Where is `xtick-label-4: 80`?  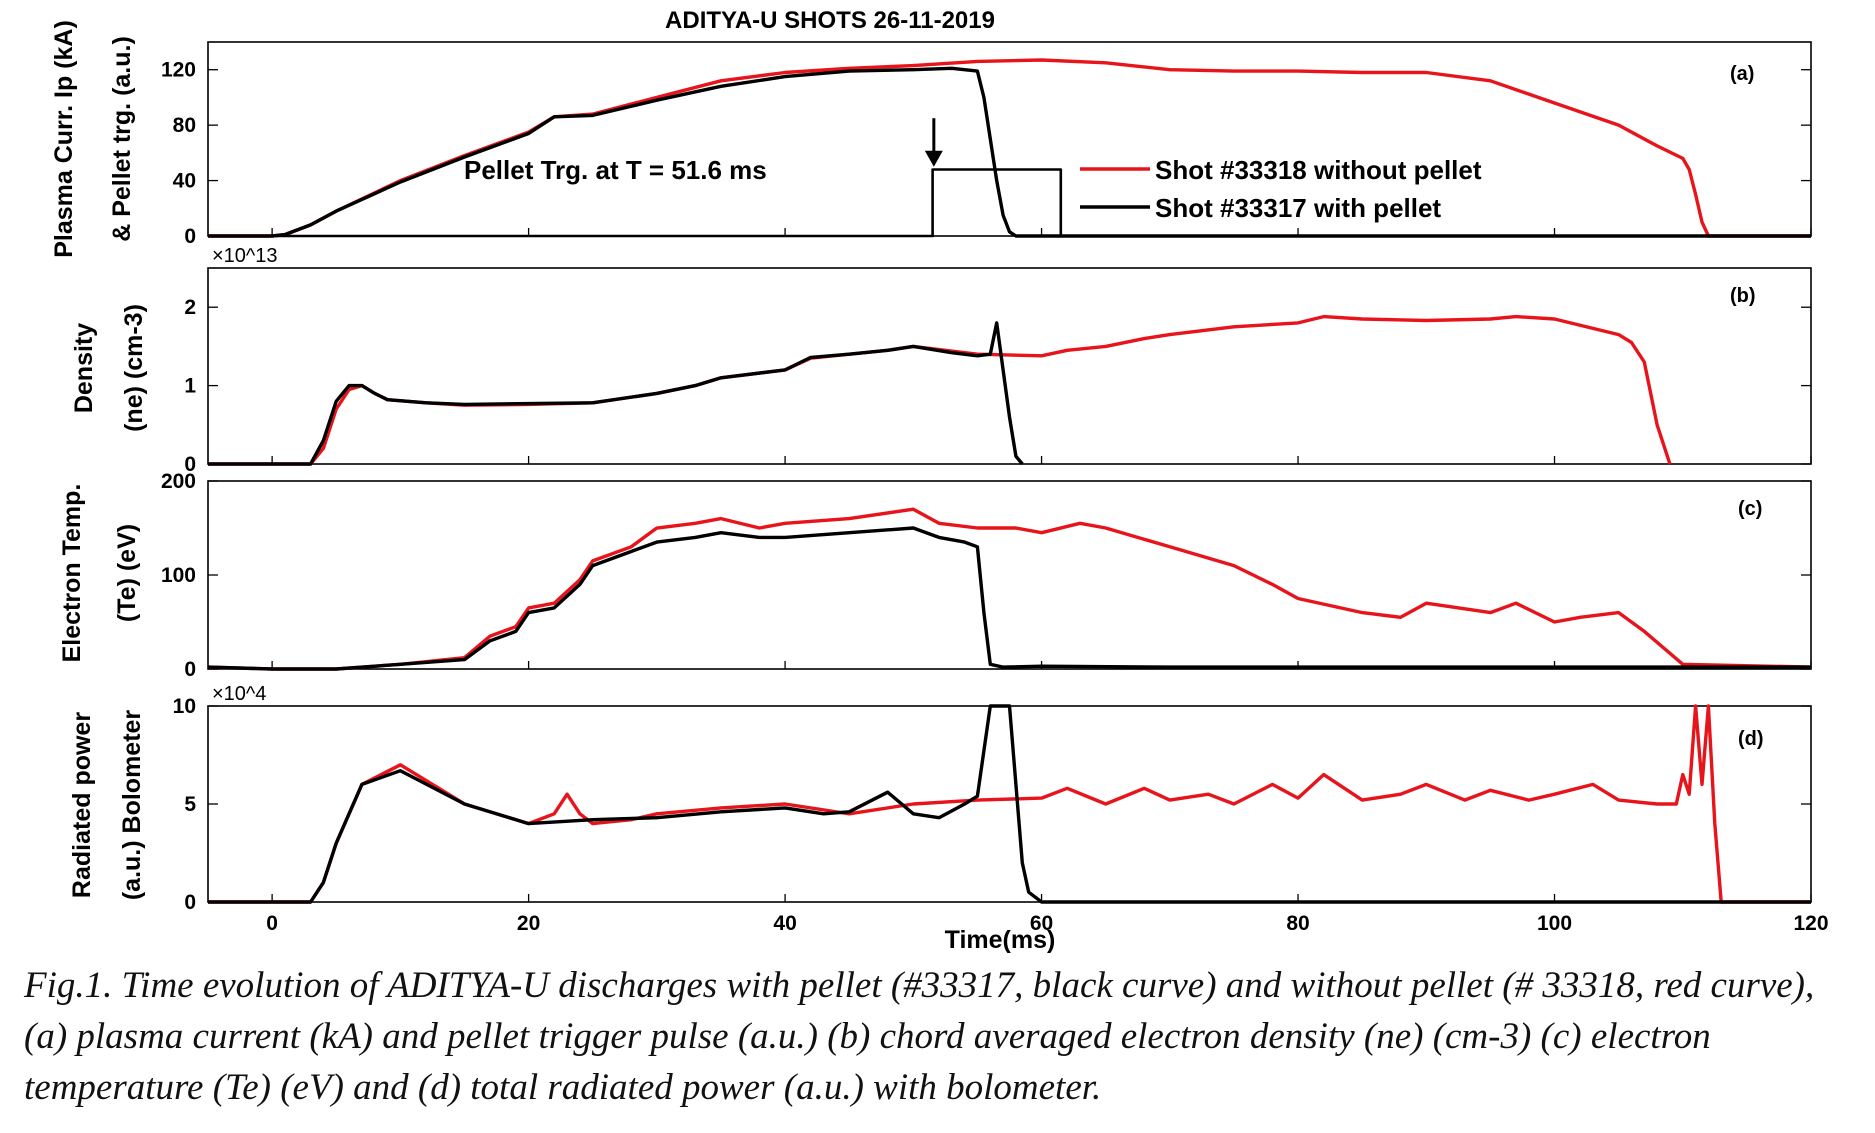 xtick-label-4: 80 is located at coordinates (1297, 923).